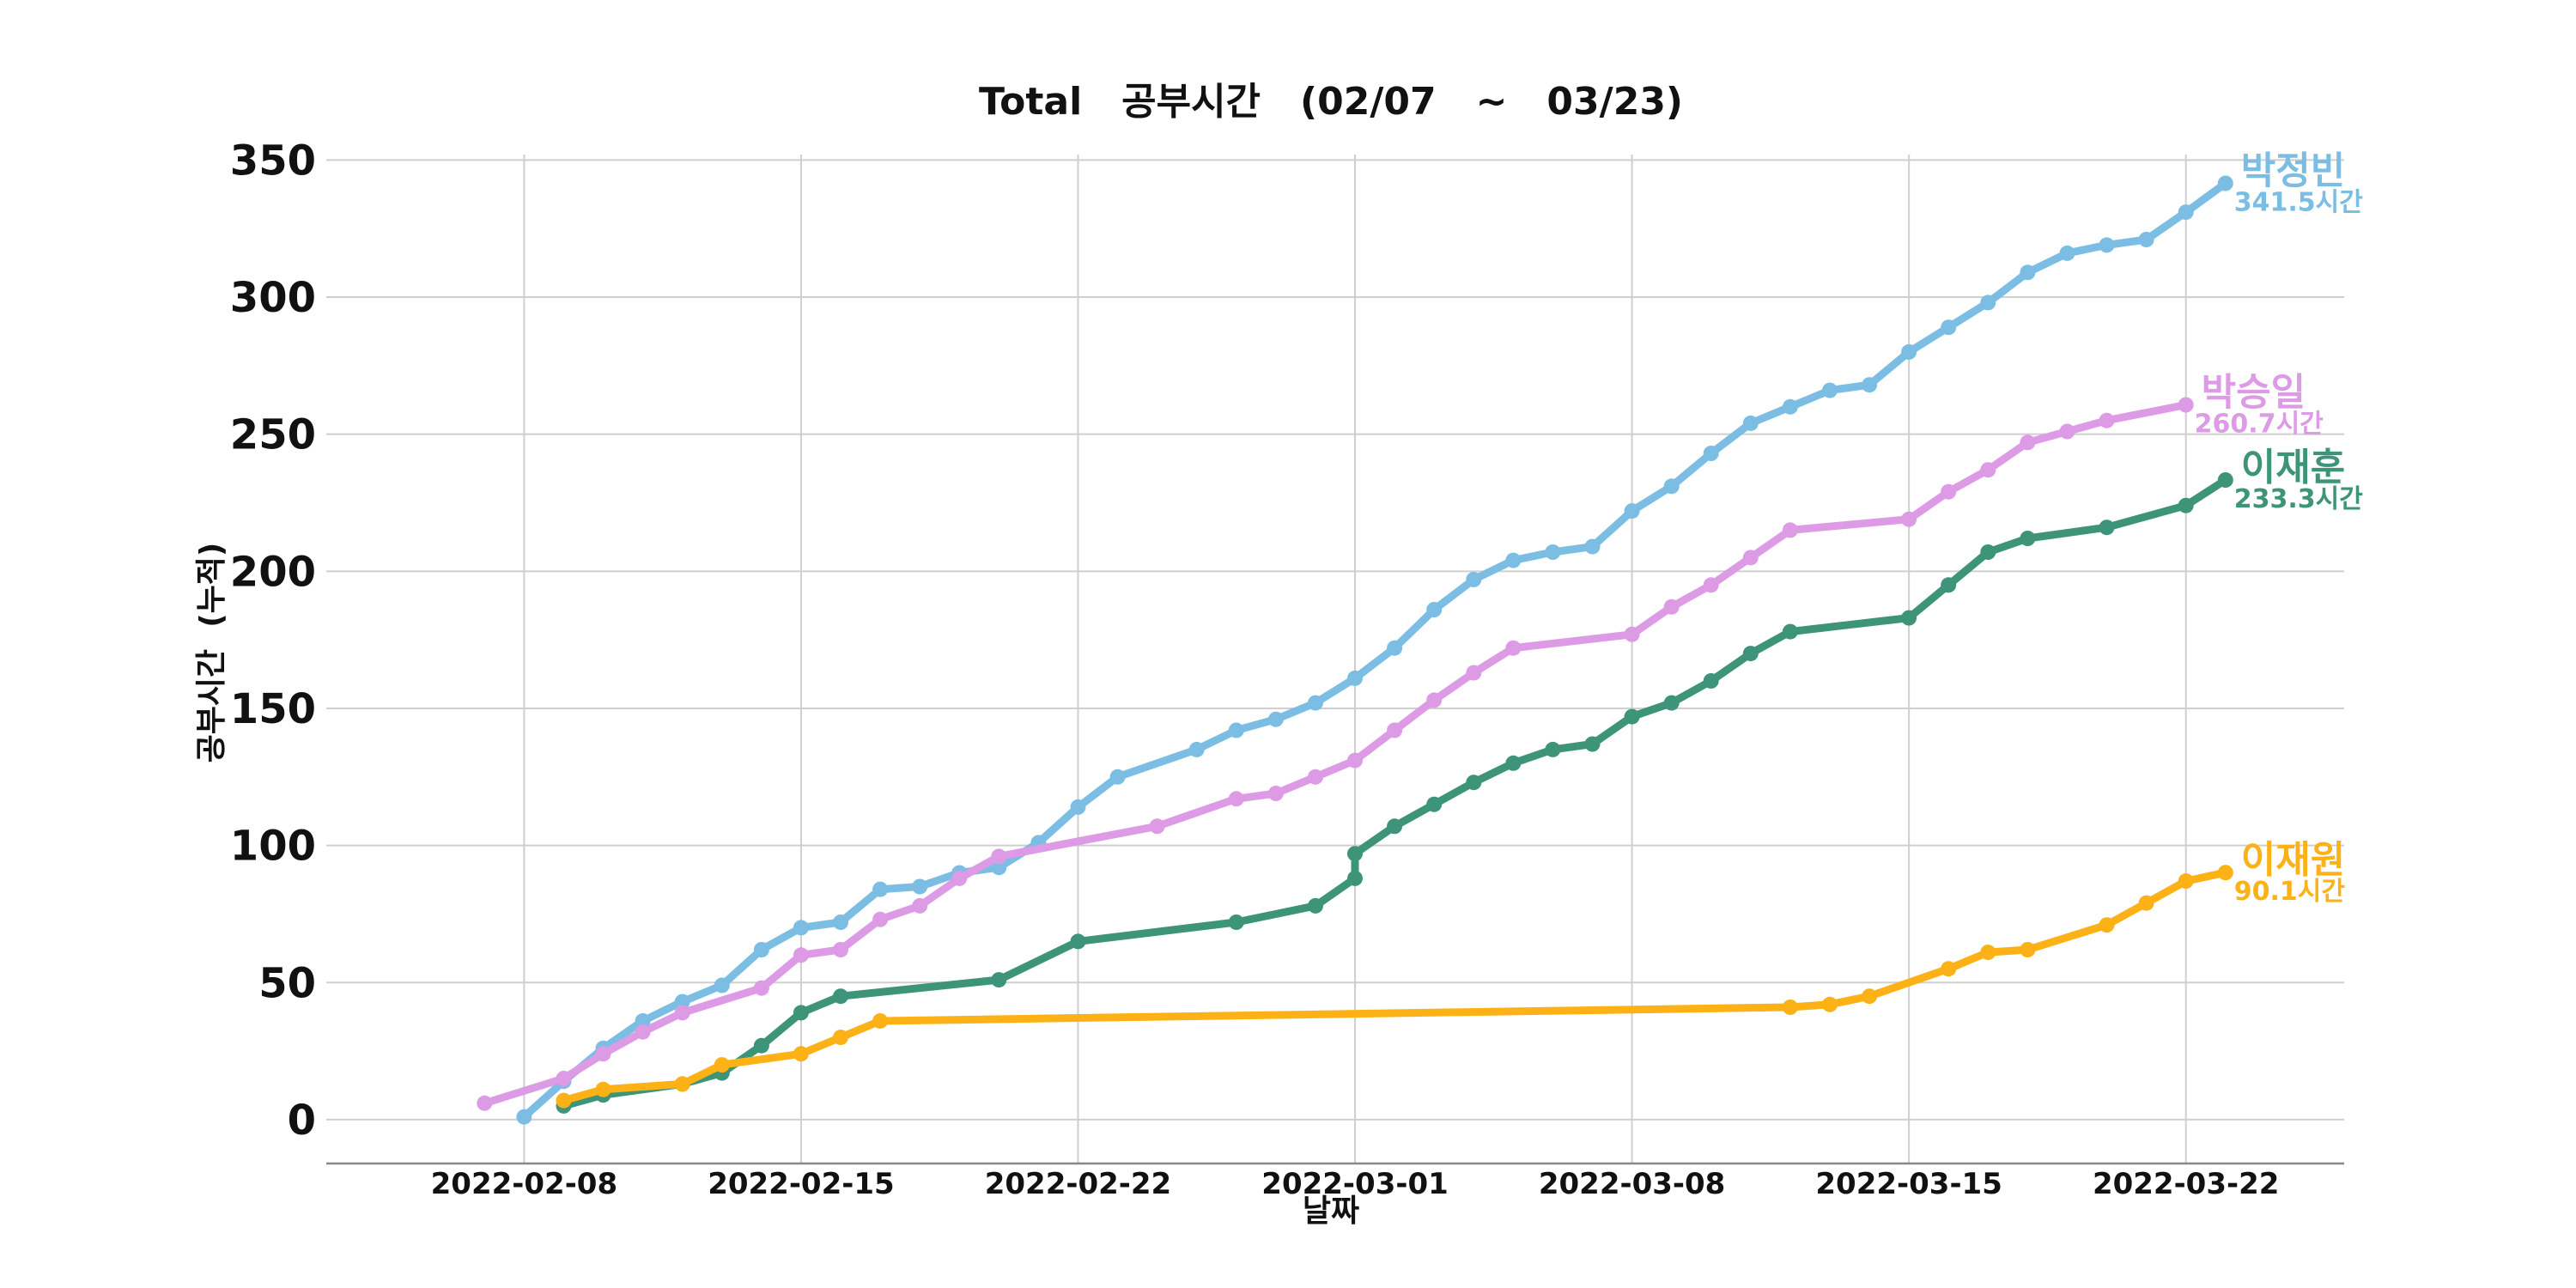 The image size is (2576, 1288). What do you see at coordinates (1909, 1184) in the screenshot?
I see `x-tick-label: 2022-03-15` at bounding box center [1909, 1184].